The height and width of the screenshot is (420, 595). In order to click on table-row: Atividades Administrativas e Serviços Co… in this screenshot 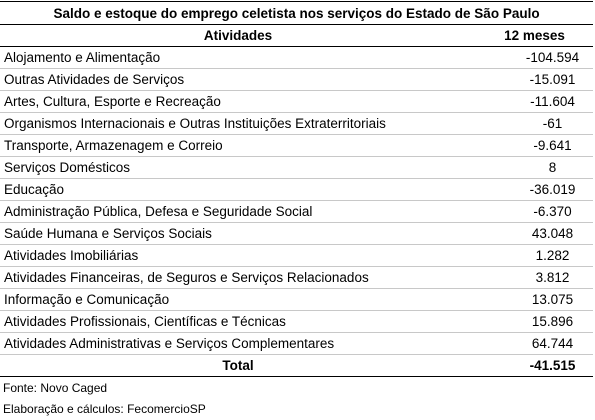, I will do `click(297, 343)`.